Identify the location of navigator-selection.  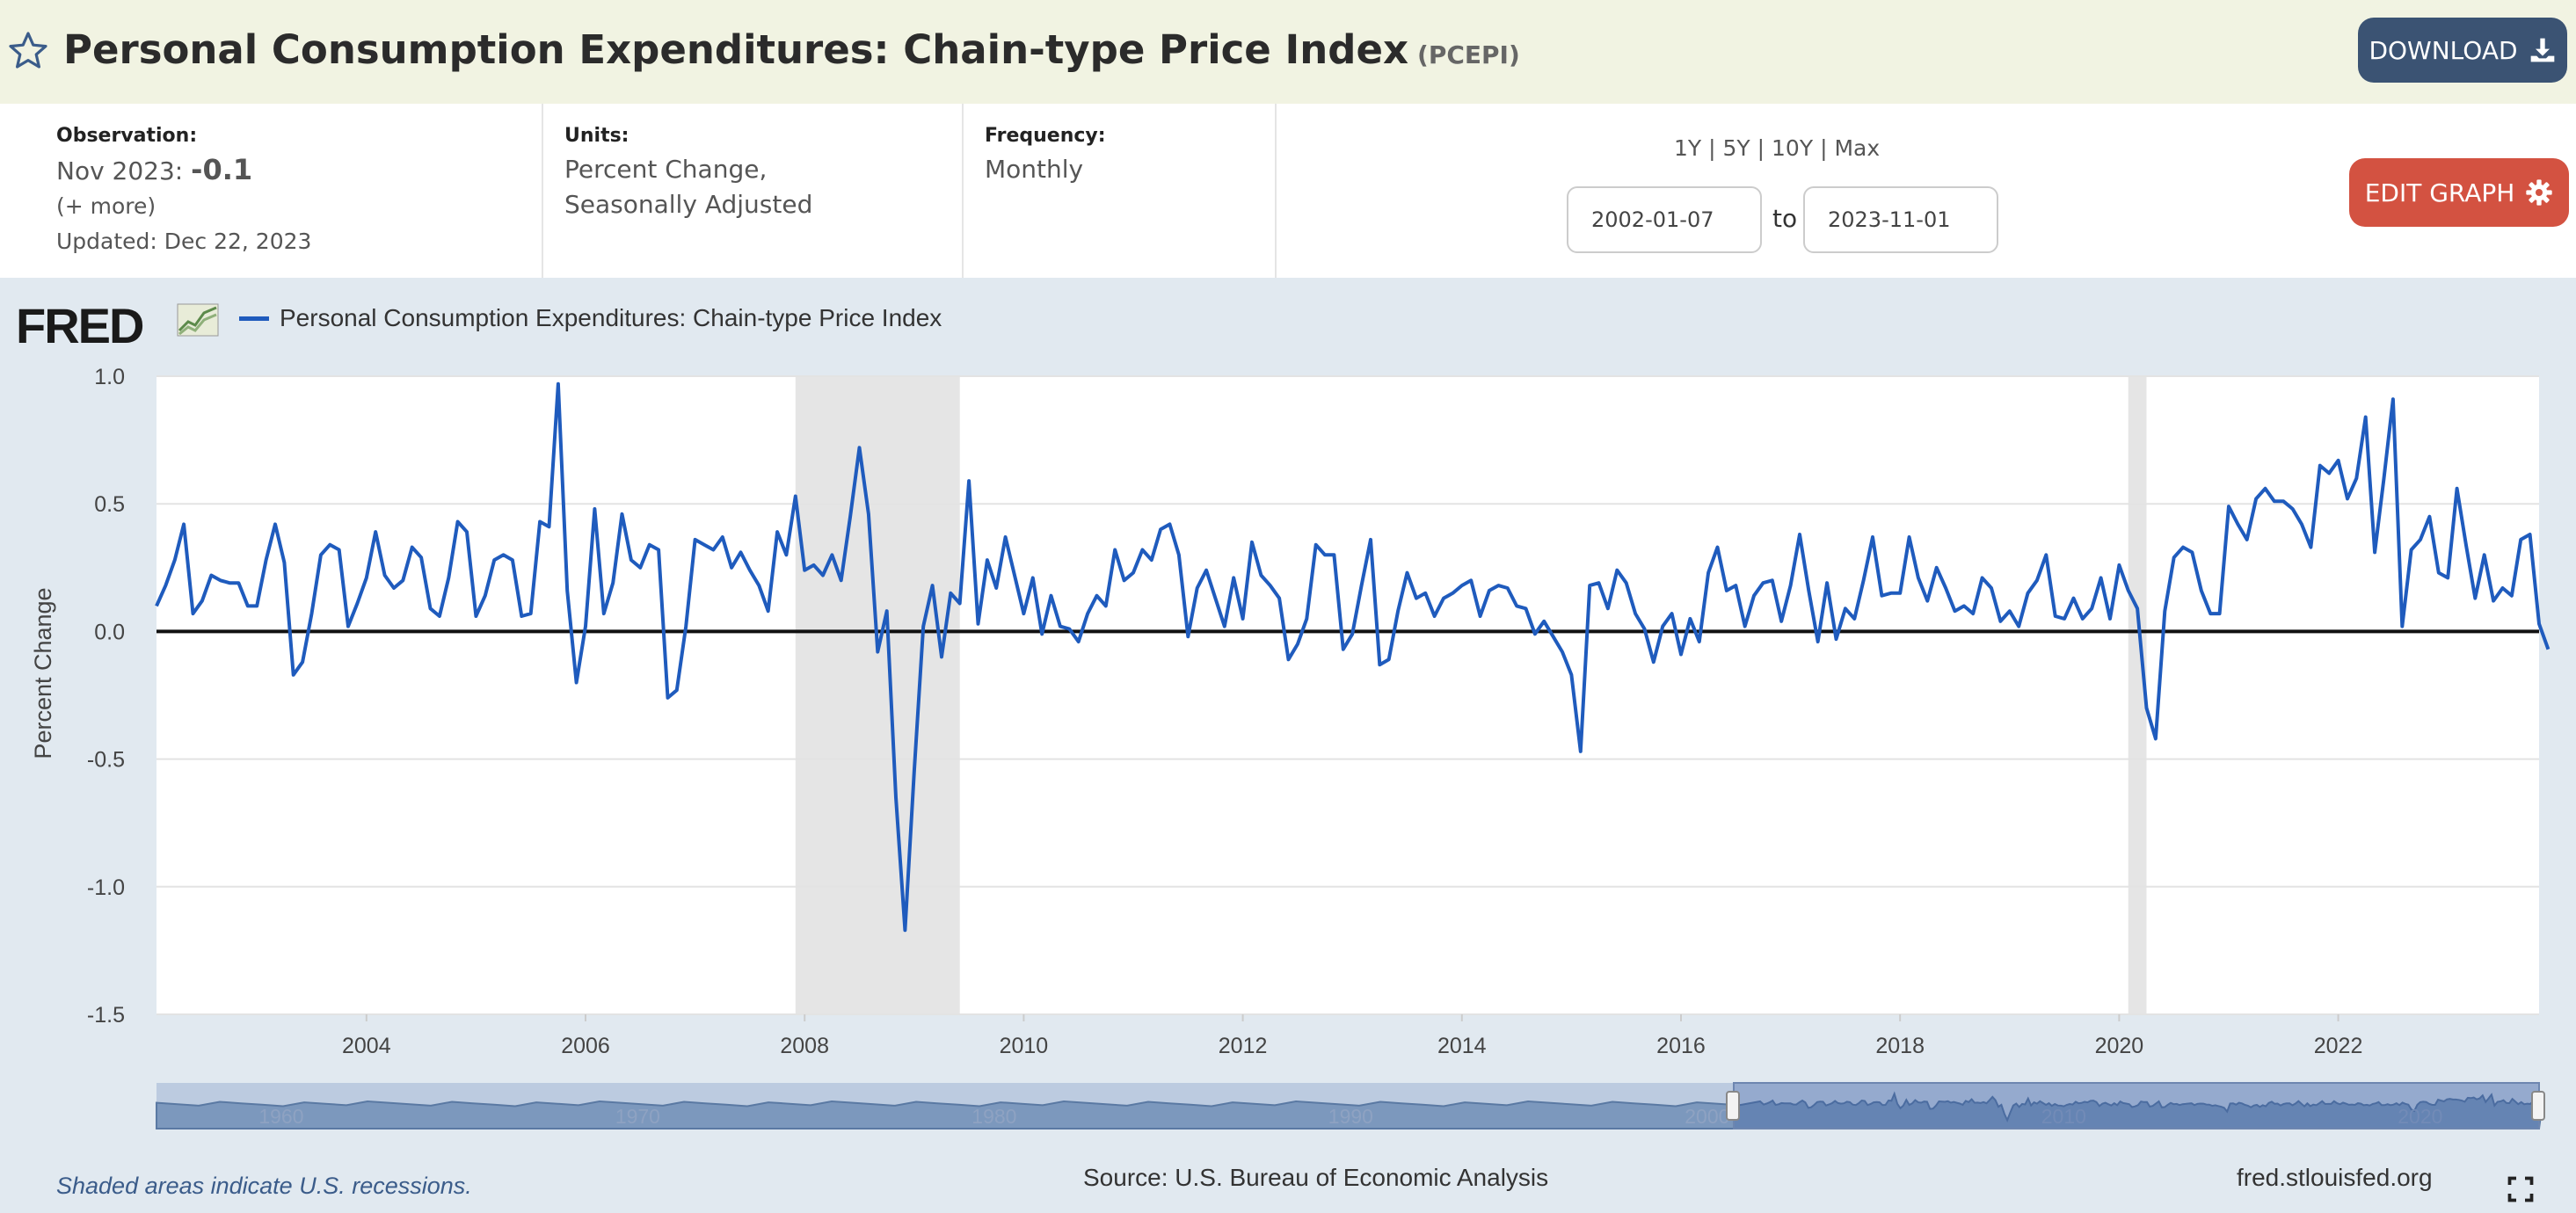
(2136, 1105).